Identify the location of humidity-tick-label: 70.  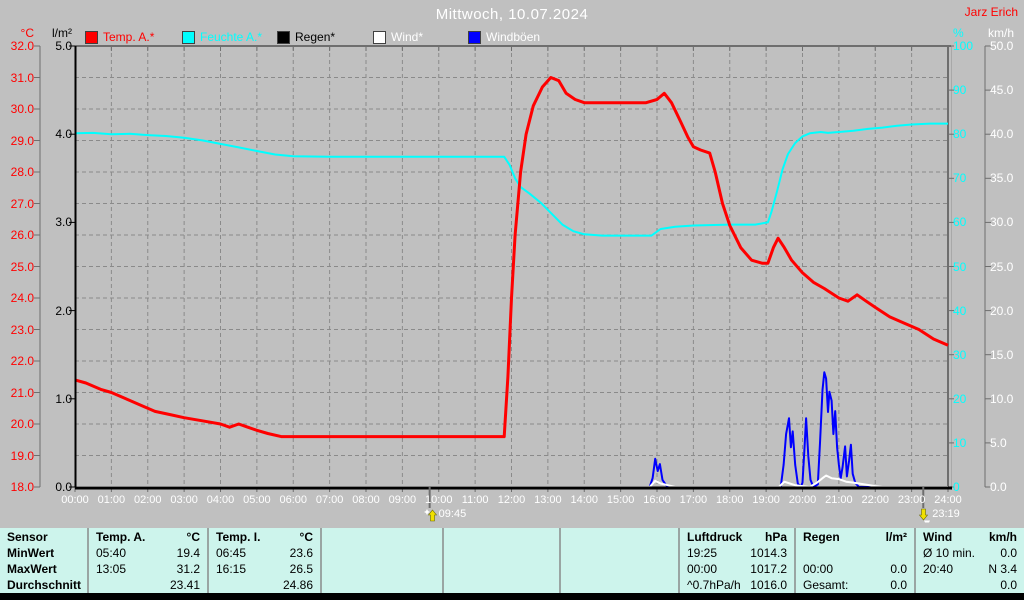
(960, 178).